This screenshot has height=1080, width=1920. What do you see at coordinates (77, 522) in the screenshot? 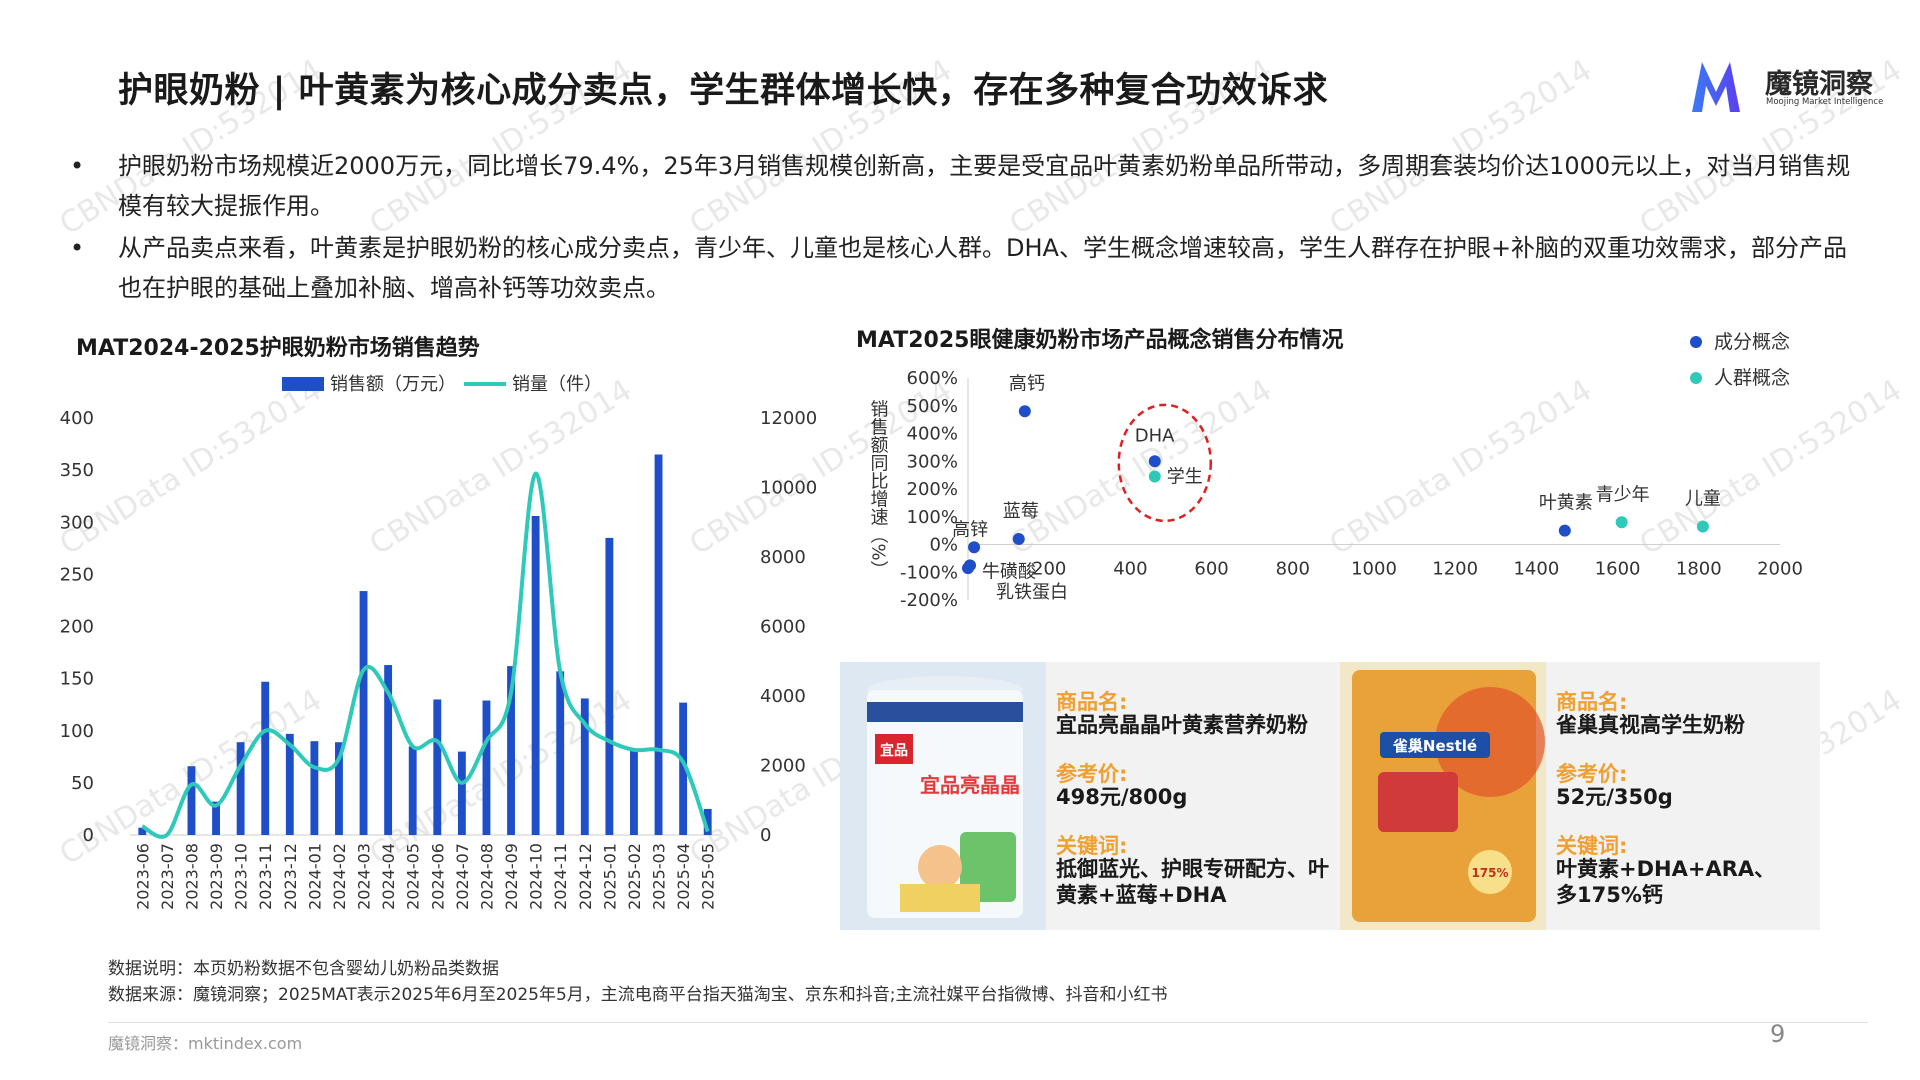
I see `y-left-tick: 300` at bounding box center [77, 522].